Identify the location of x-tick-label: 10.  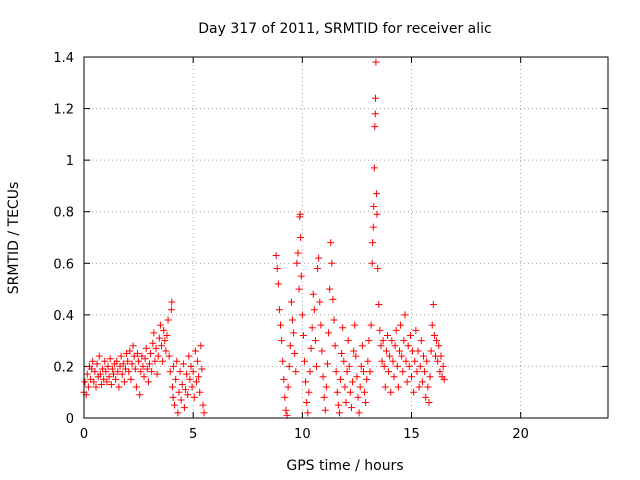
(302, 434).